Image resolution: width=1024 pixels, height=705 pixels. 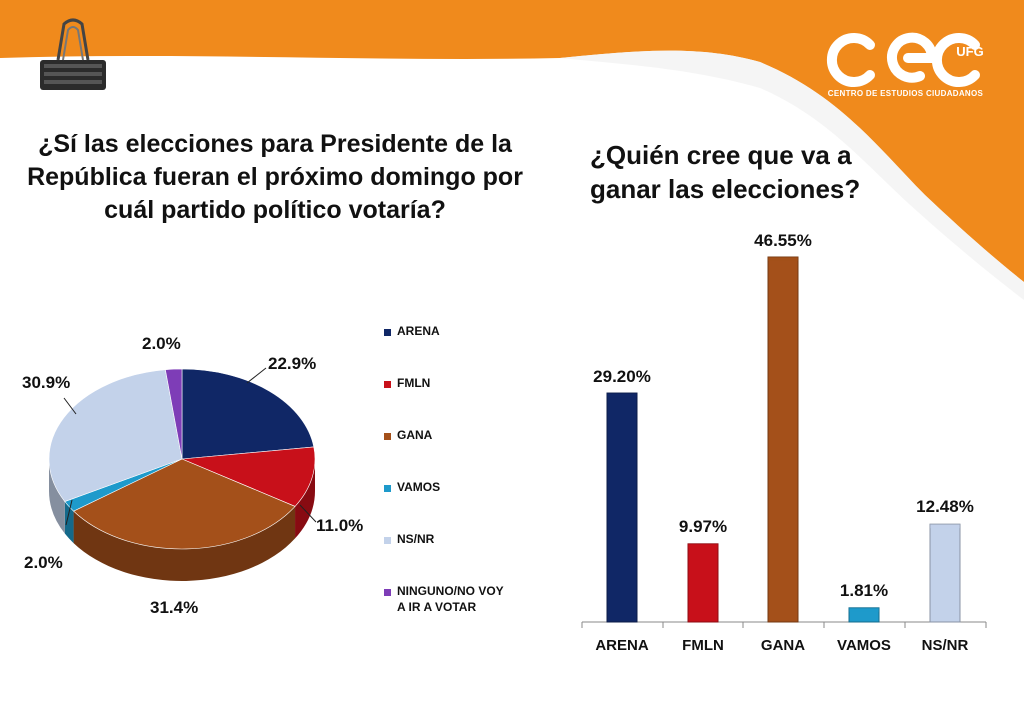 What do you see at coordinates (73, 54) in the screenshot?
I see `binder-clip-icon` at bounding box center [73, 54].